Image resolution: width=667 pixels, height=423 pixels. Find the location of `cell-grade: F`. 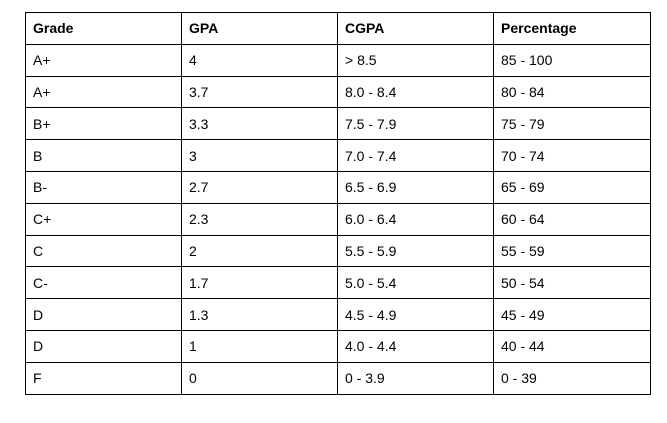

cell-grade: F is located at coordinates (103, 378).